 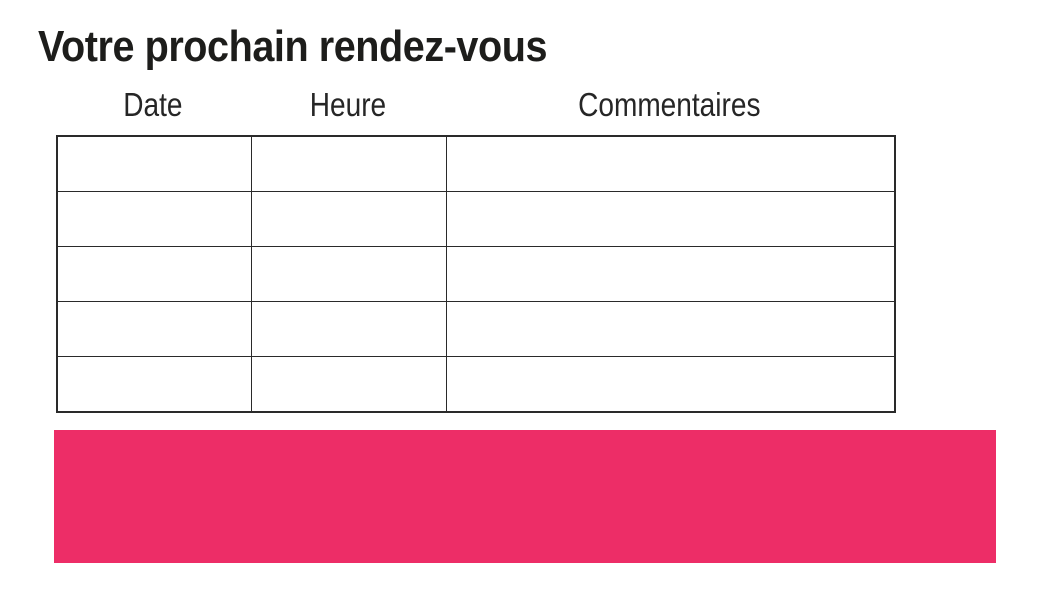 I want to click on column-header-heure-label: Heure, so click(x=347, y=104).